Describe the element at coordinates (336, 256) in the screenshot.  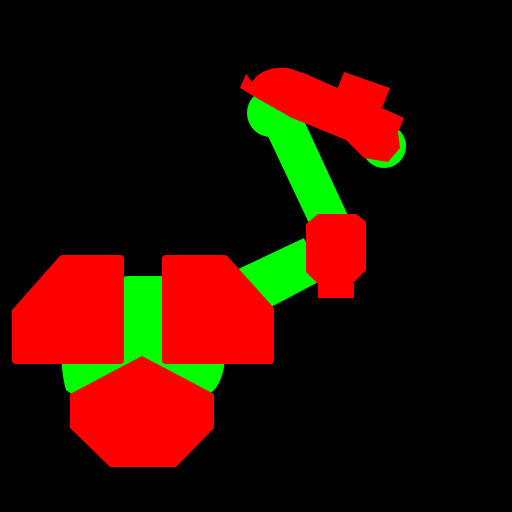
I see `elbow-housing` at that location.